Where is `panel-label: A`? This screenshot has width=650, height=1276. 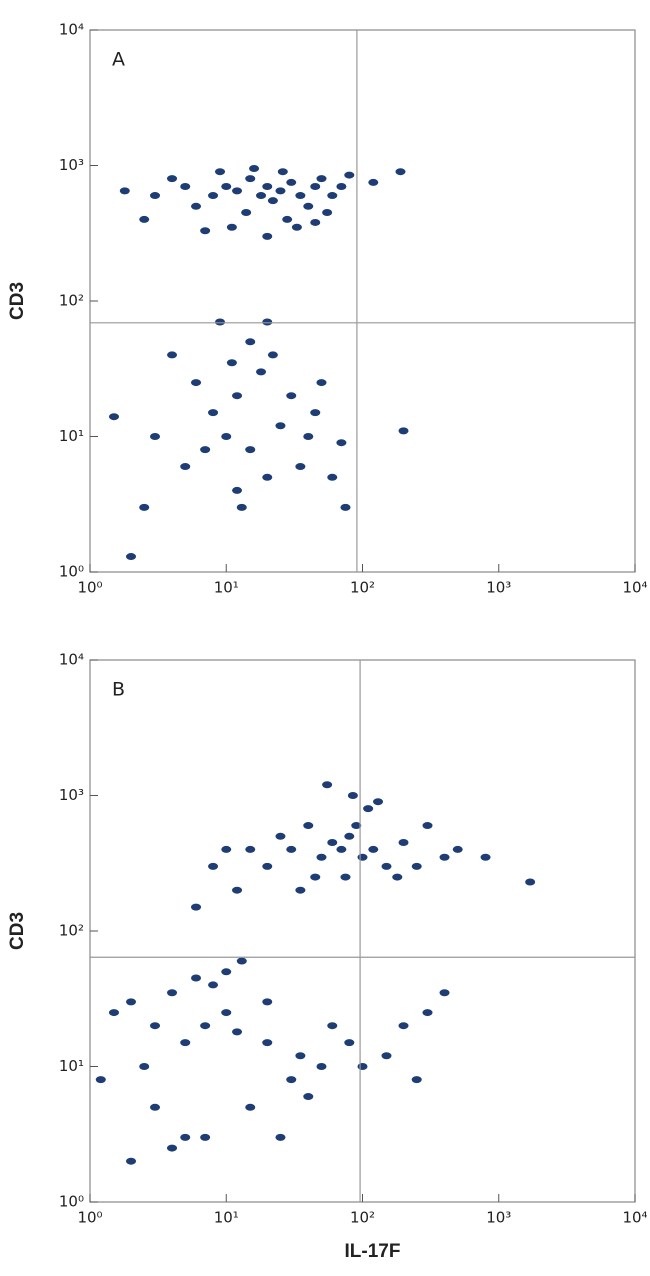
panel-label: A is located at coordinates (118, 60).